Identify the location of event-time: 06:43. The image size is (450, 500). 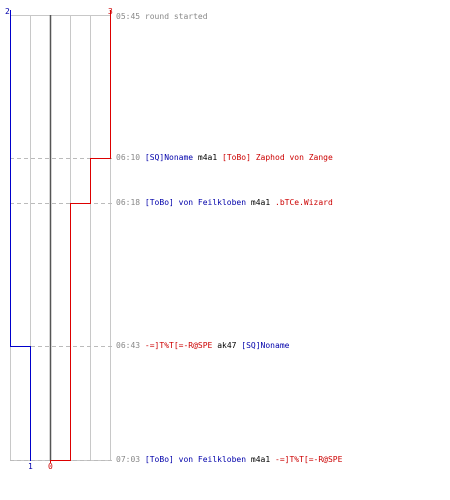
(128, 345).